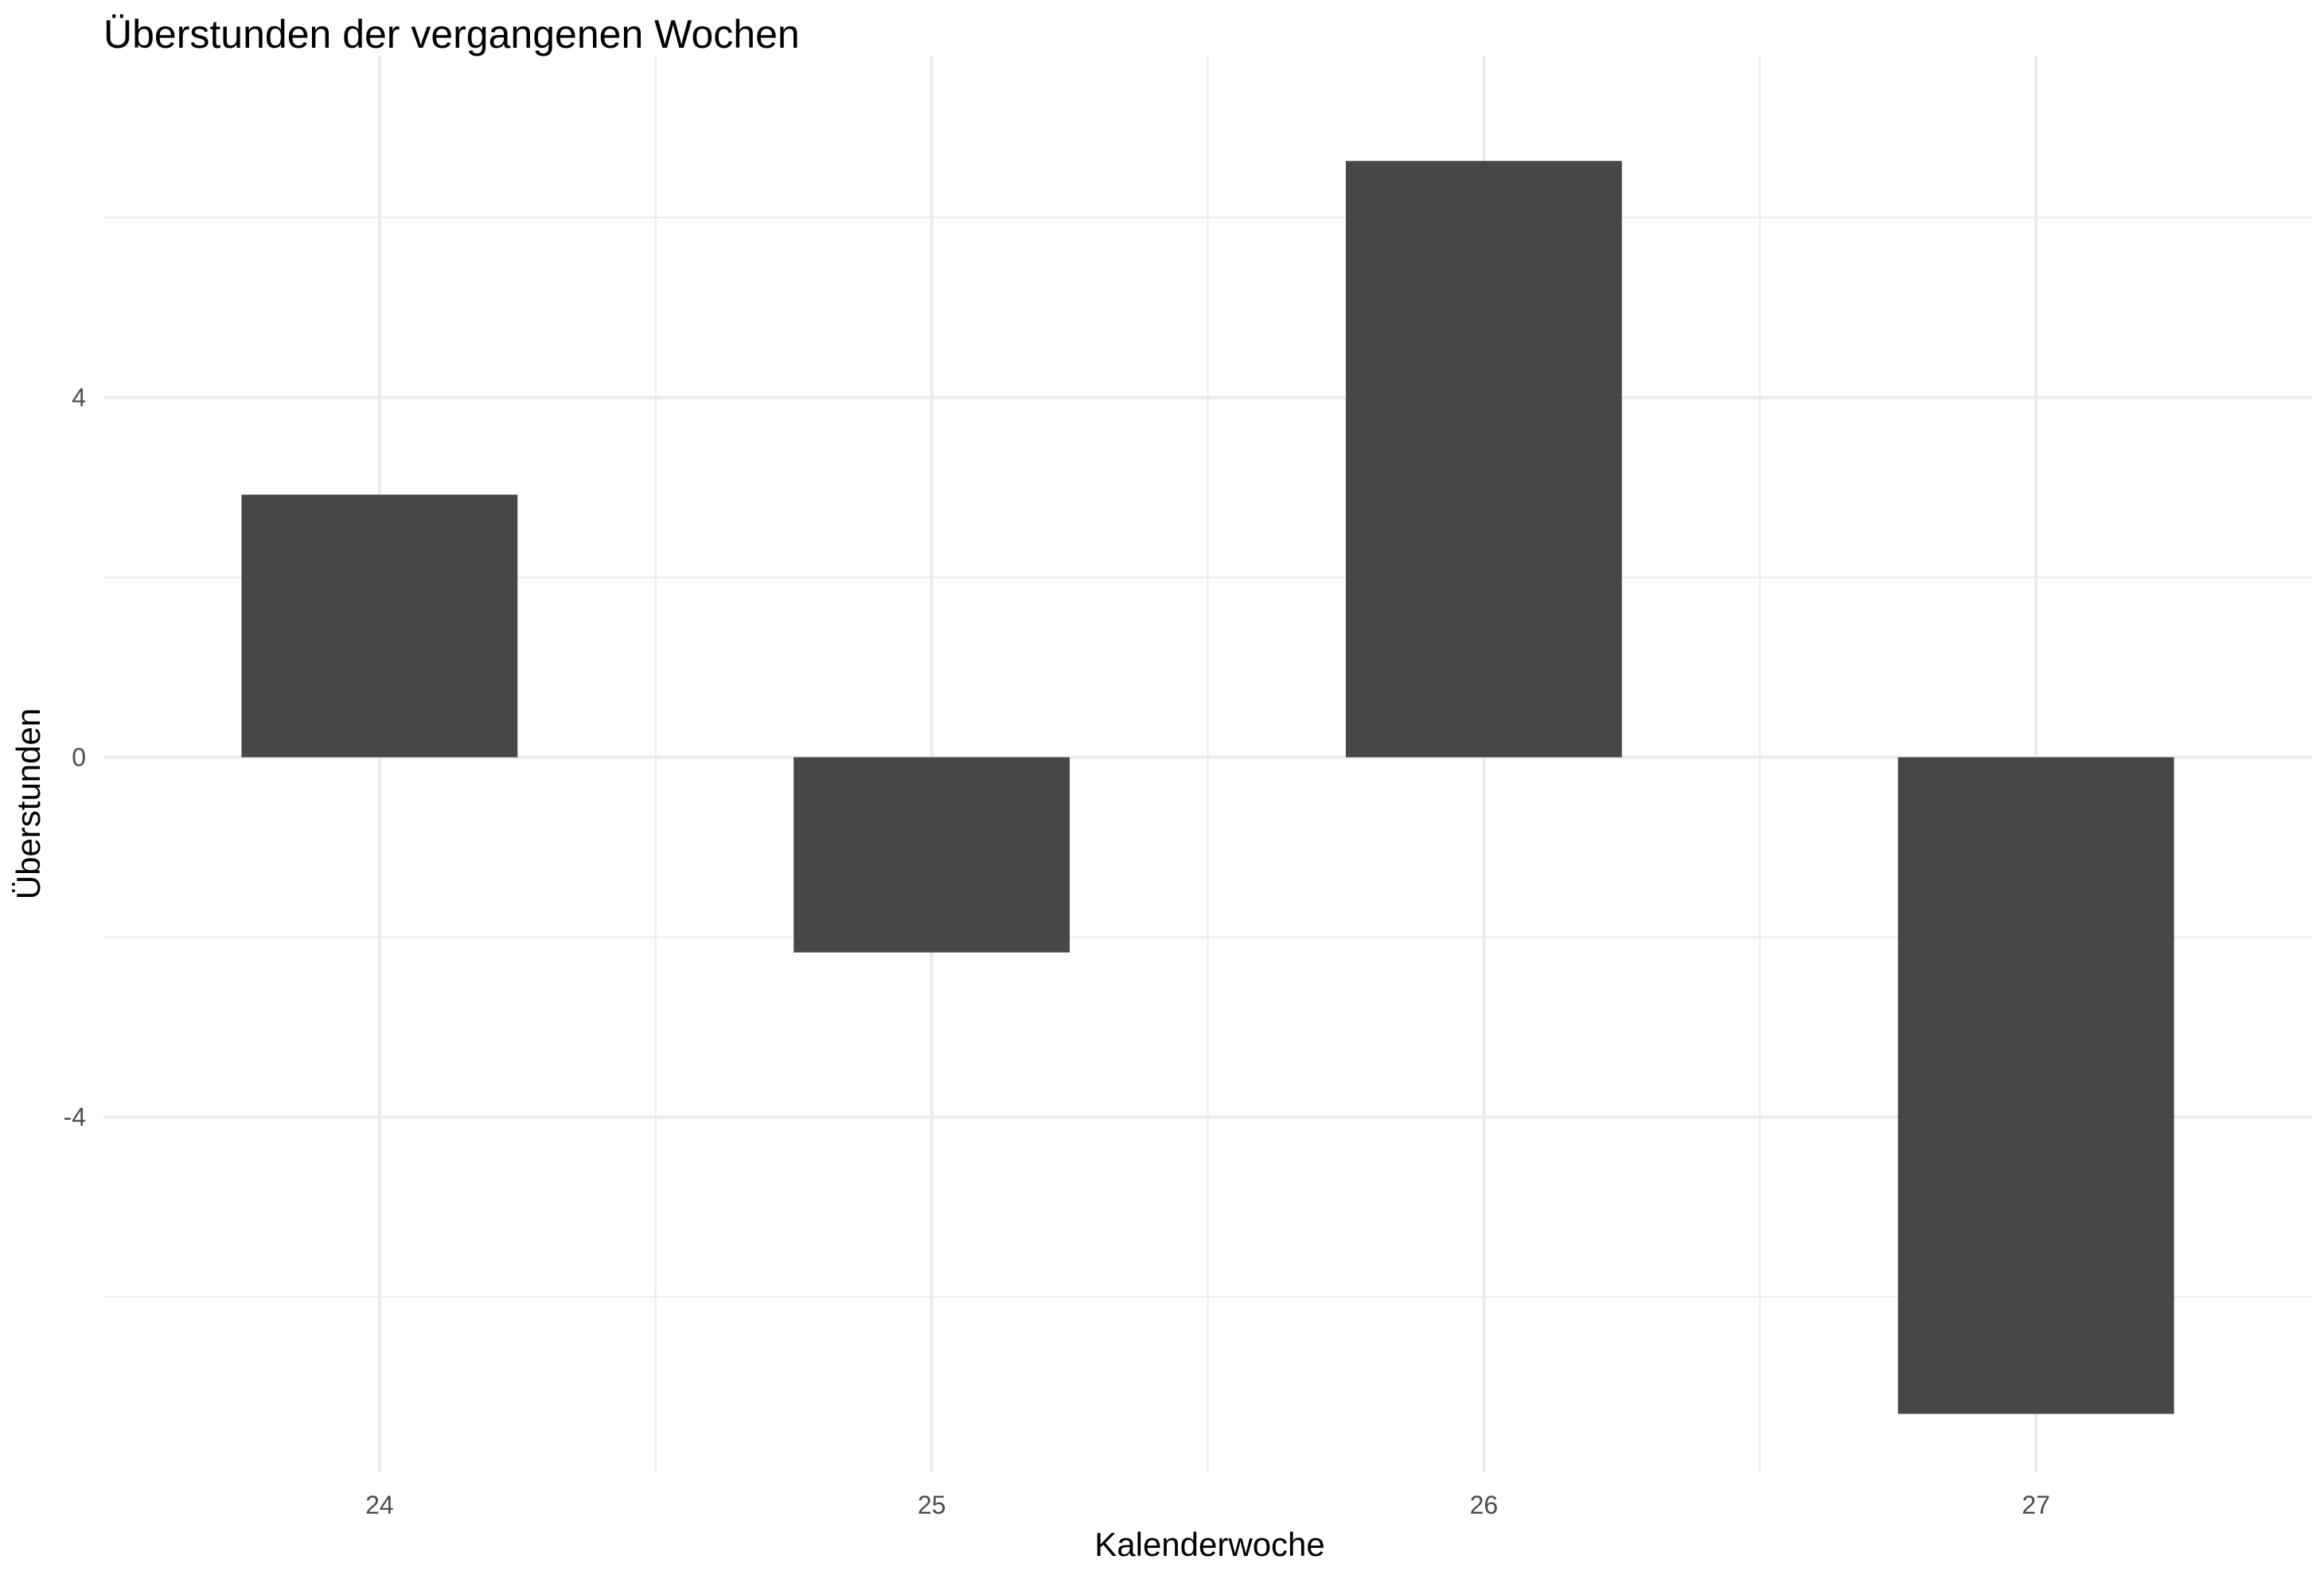  What do you see at coordinates (932, 1505) in the screenshot?
I see `x-tick-label: 25` at bounding box center [932, 1505].